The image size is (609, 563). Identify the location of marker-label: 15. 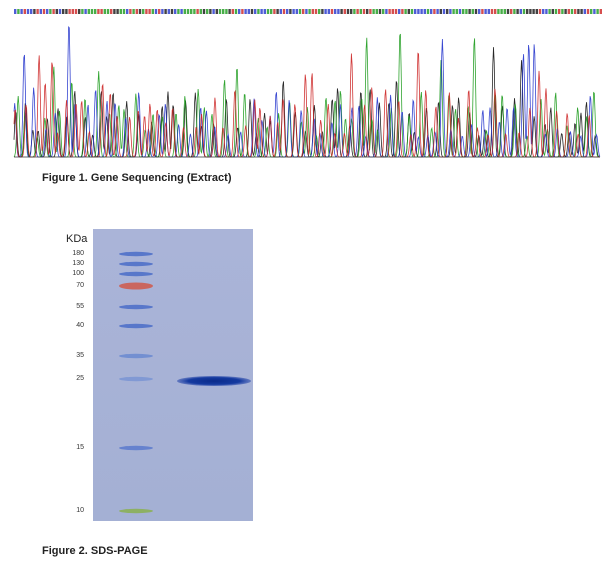
(80, 447).